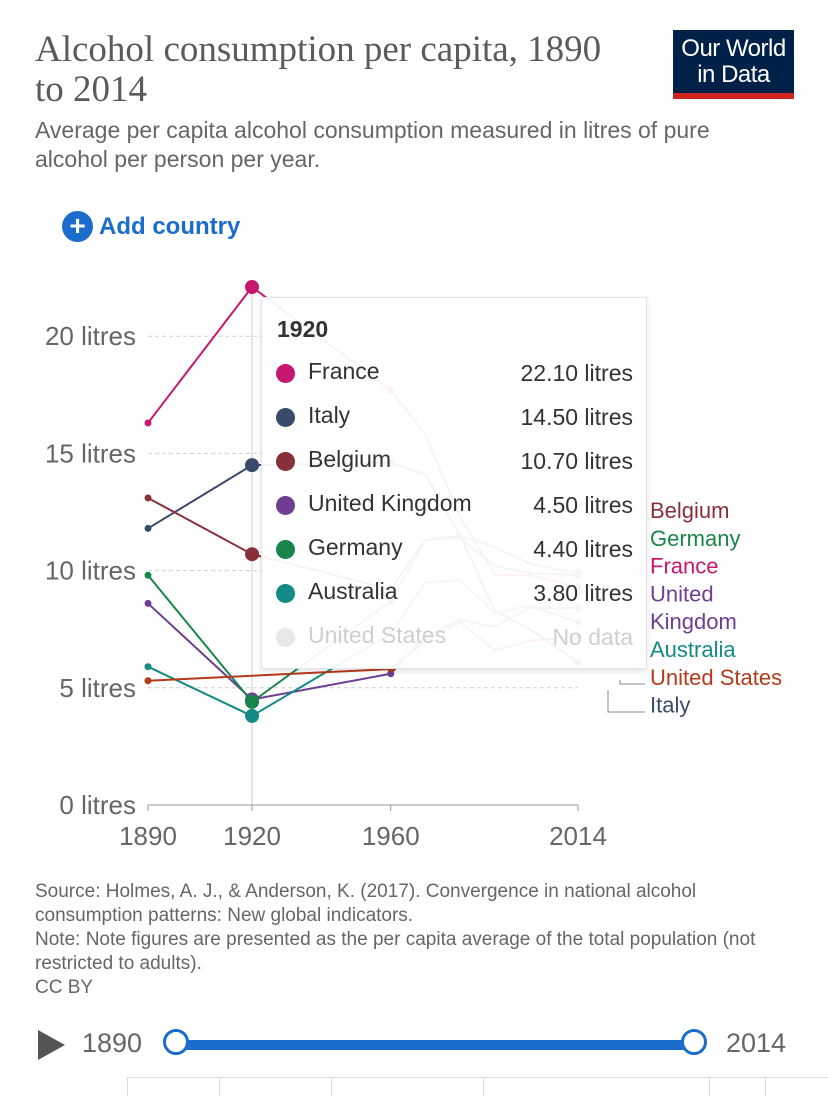 The height and width of the screenshot is (1096, 828). I want to click on logo-line-1: Our World, so click(733, 48).